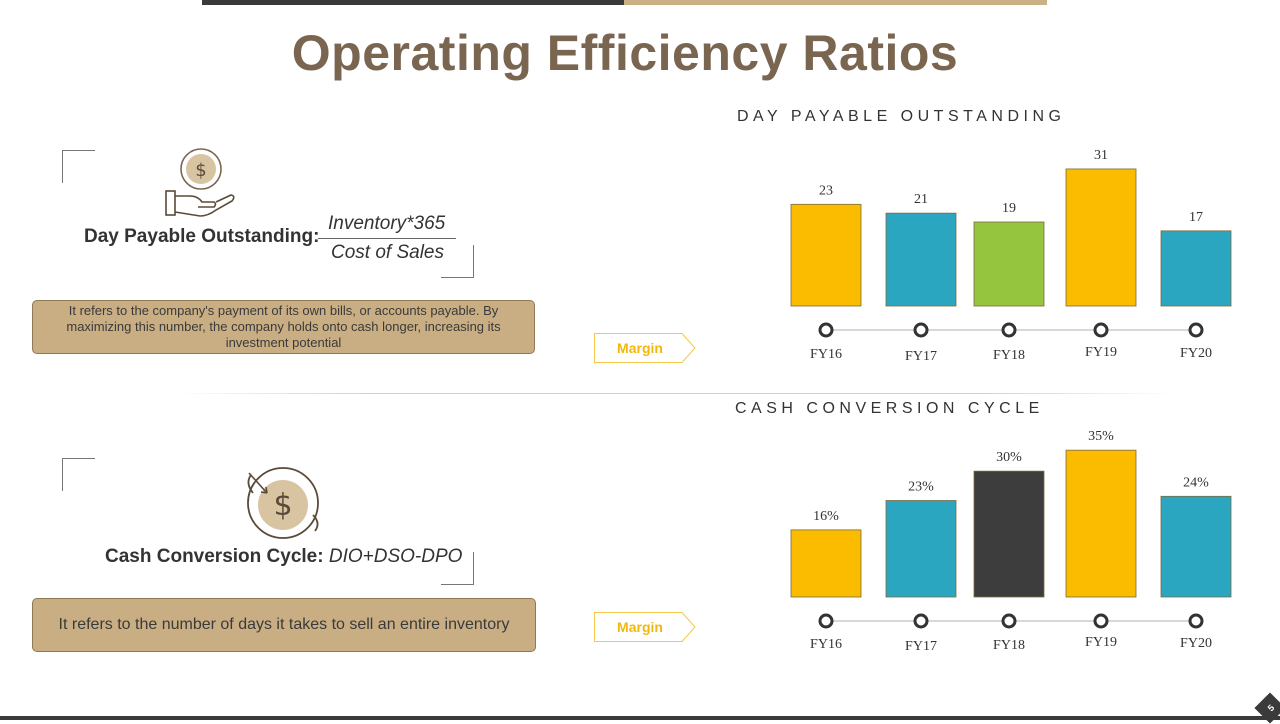 Image resolution: width=1280 pixels, height=724 pixels. I want to click on fraction-line, so click(387, 238).